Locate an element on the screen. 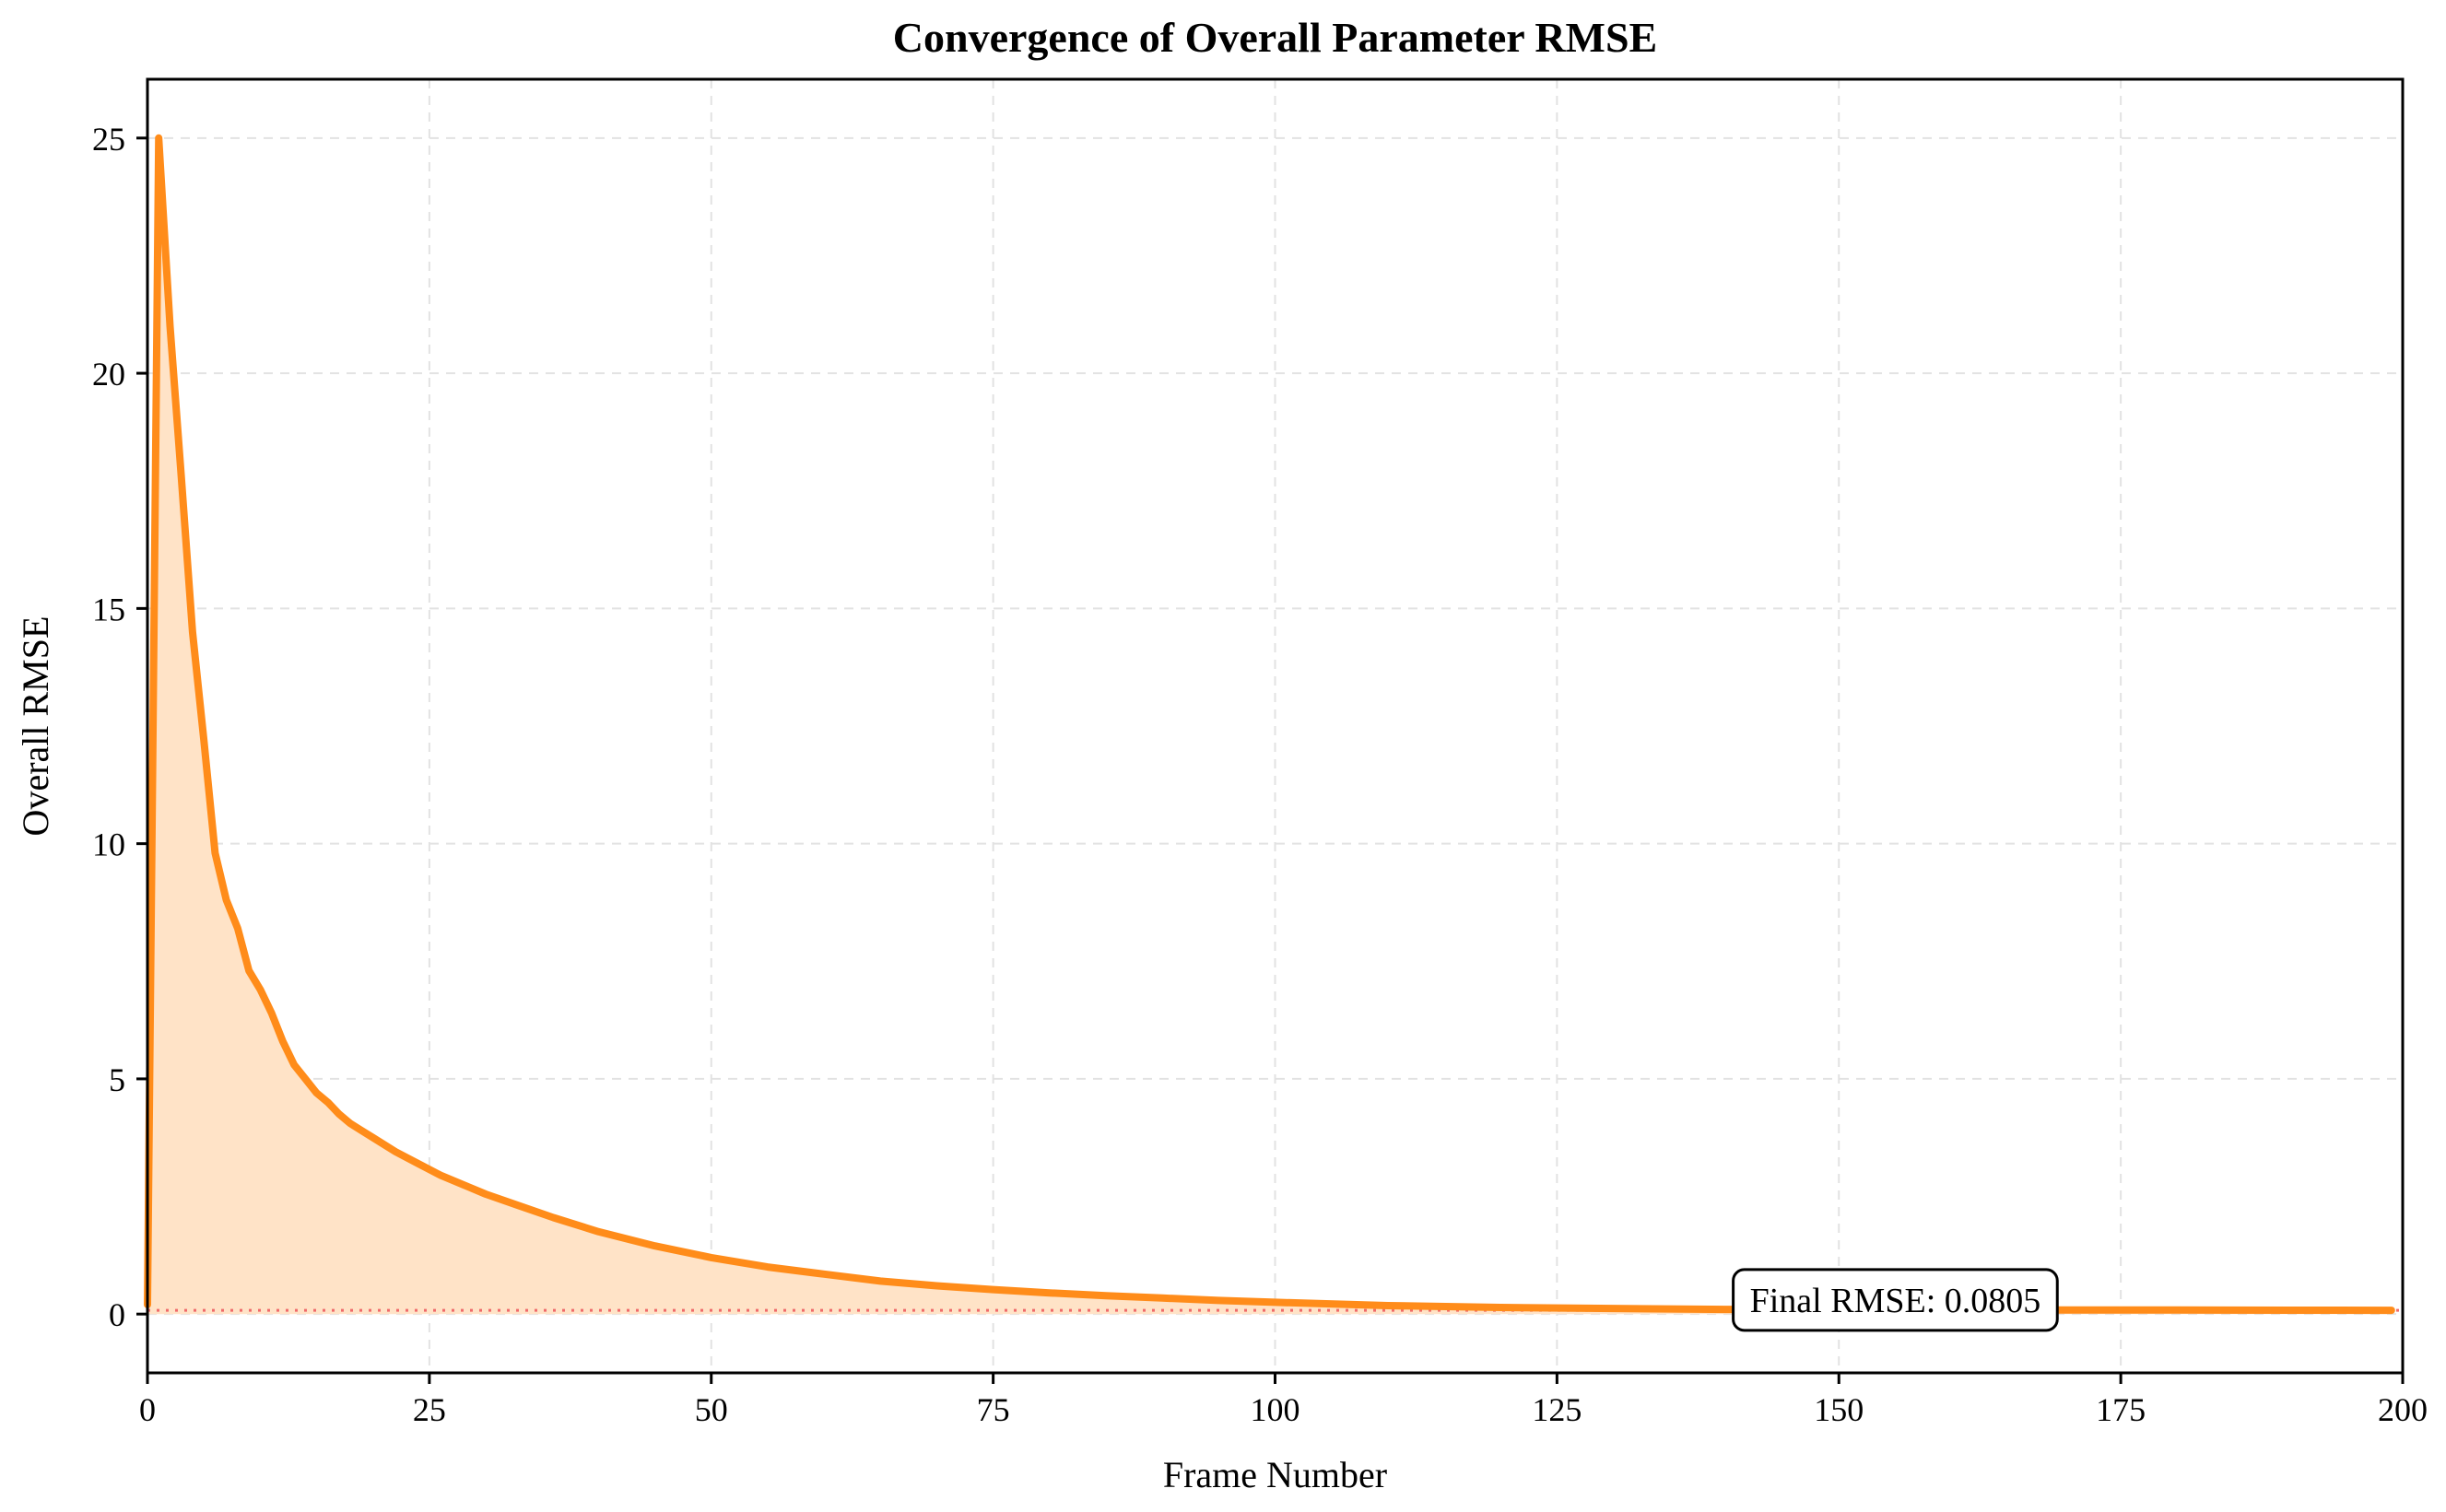 The height and width of the screenshot is (1512, 2446). x-tick-label-2: 50 is located at coordinates (711, 1409).